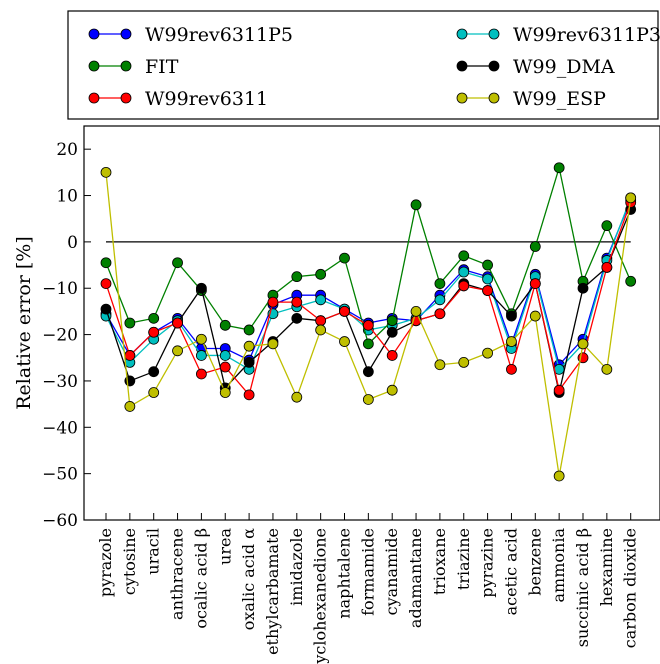 The image size is (660, 664). What do you see at coordinates (162, 67) in the screenshot?
I see `legend-label: FIT` at bounding box center [162, 67].